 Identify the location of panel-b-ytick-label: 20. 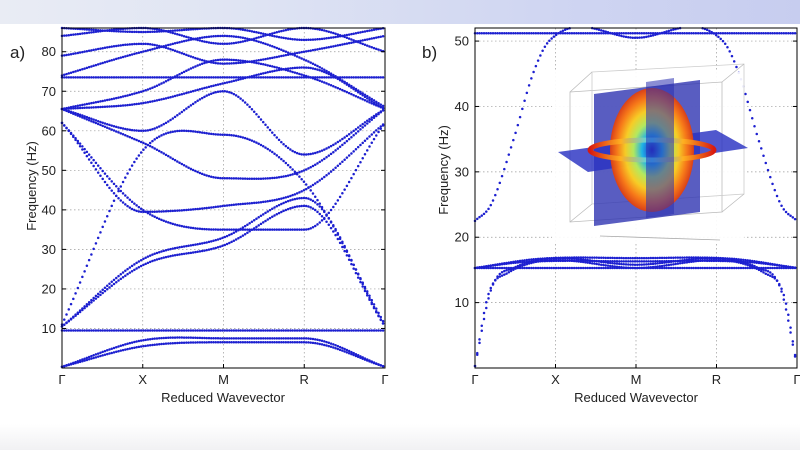
(462, 237).